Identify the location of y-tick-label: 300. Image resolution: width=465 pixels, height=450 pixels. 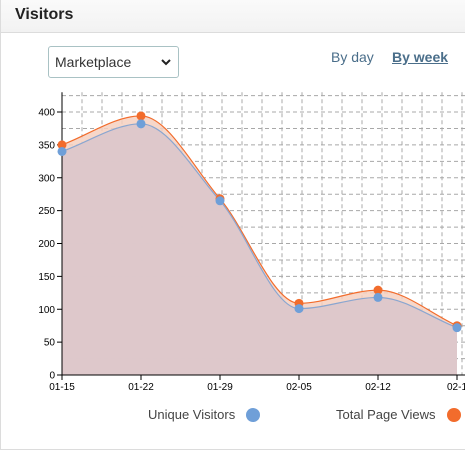
(46, 178).